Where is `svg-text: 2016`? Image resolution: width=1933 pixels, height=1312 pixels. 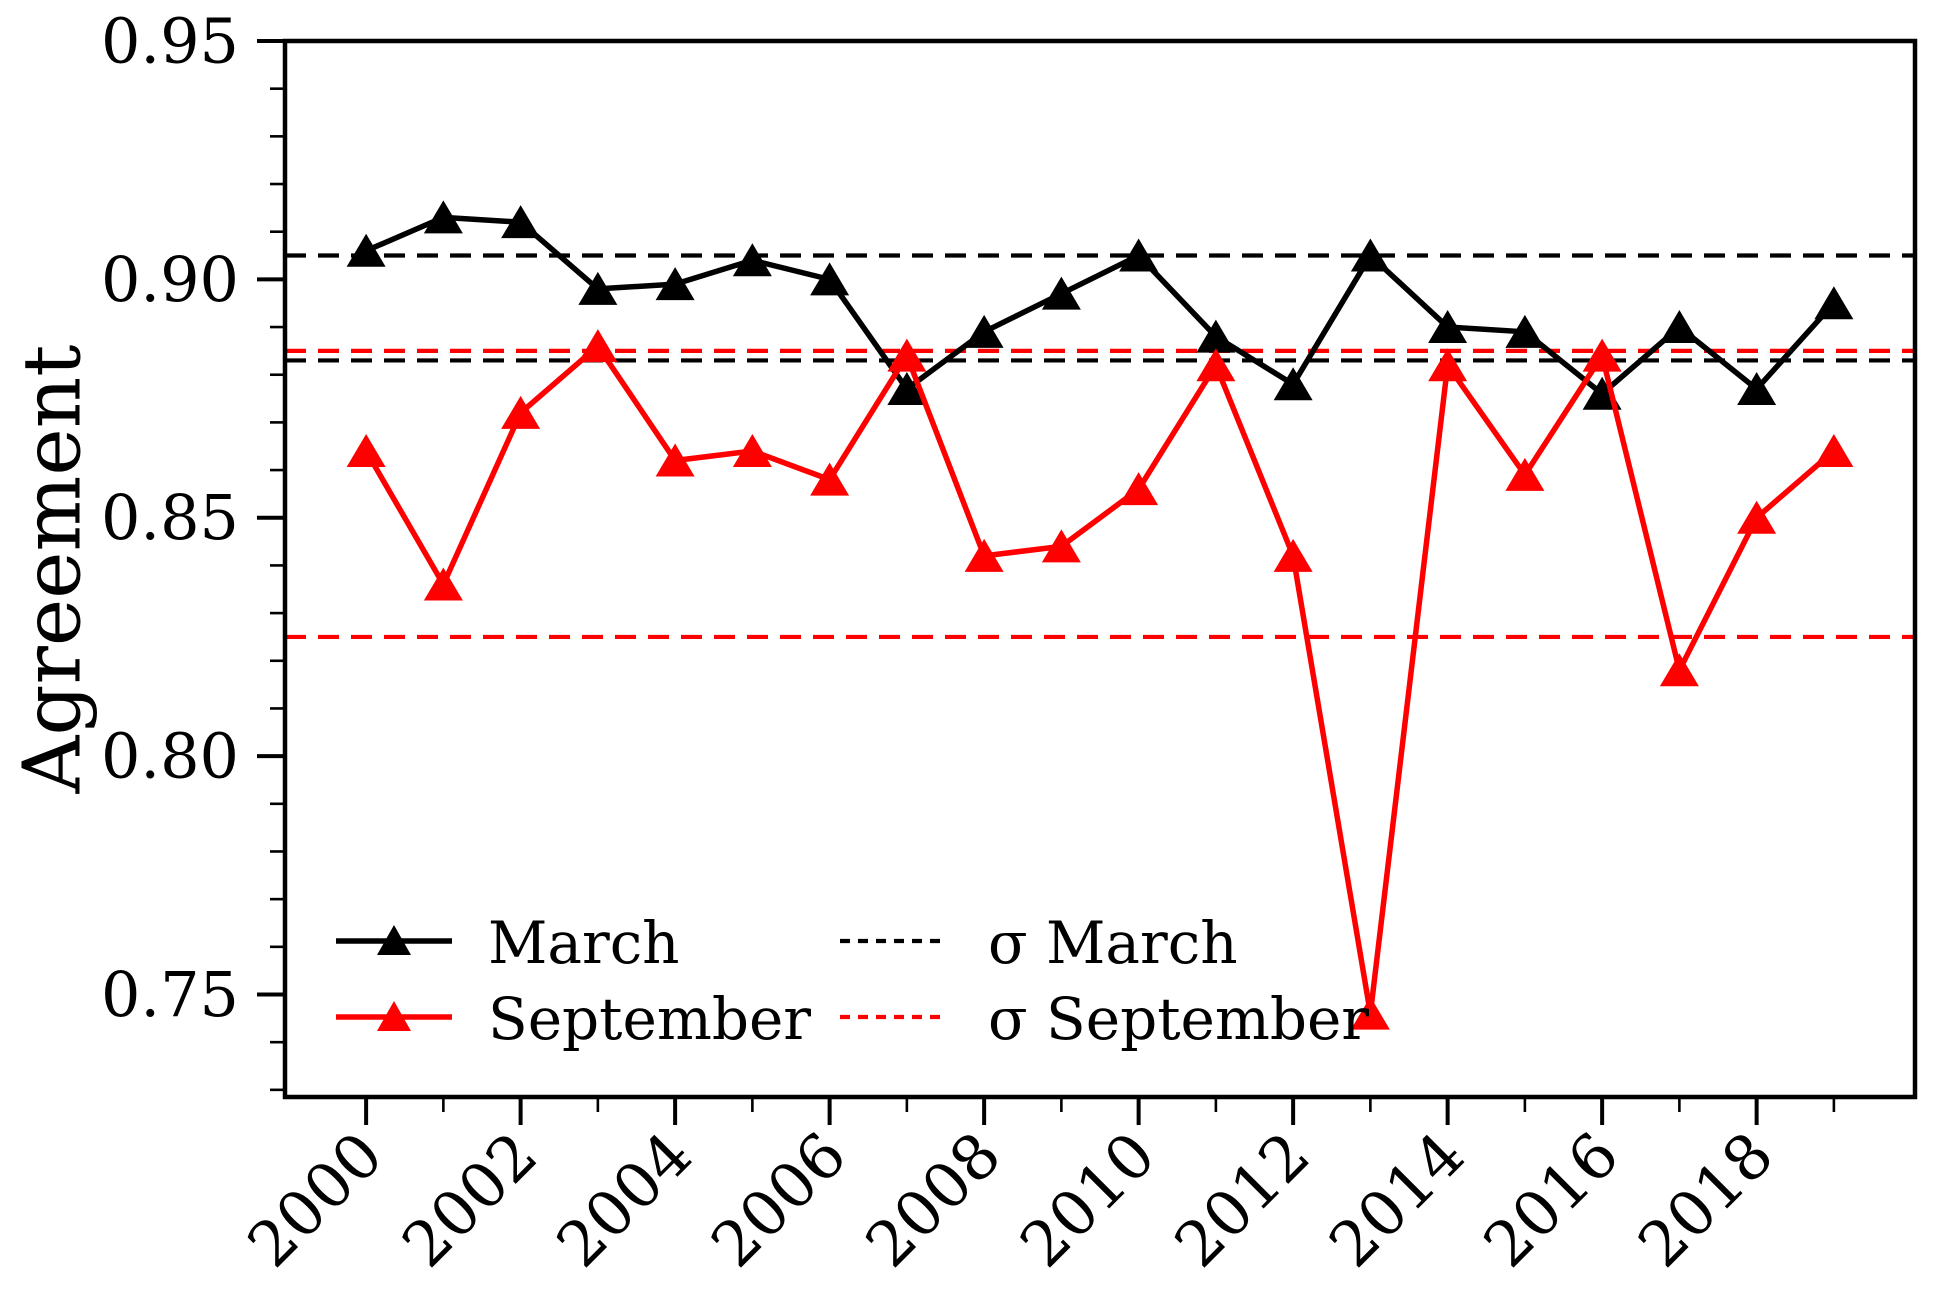
svg-text: 2016 is located at coordinates (1551, 1199).